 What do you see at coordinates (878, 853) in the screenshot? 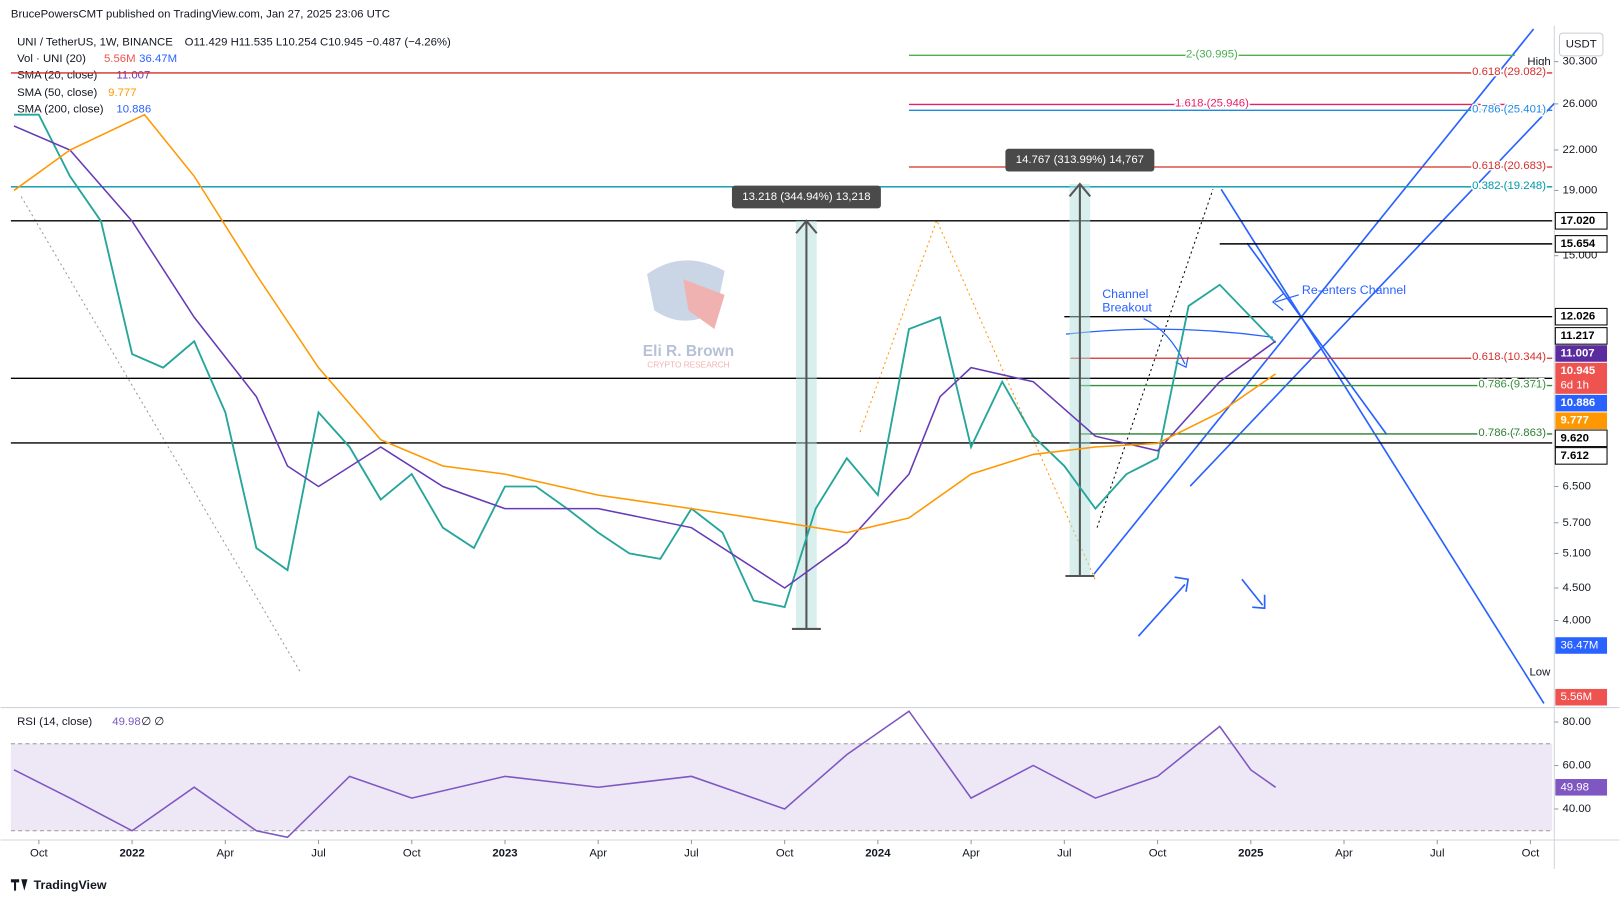
I see `x-tick-label: 2024` at bounding box center [878, 853].